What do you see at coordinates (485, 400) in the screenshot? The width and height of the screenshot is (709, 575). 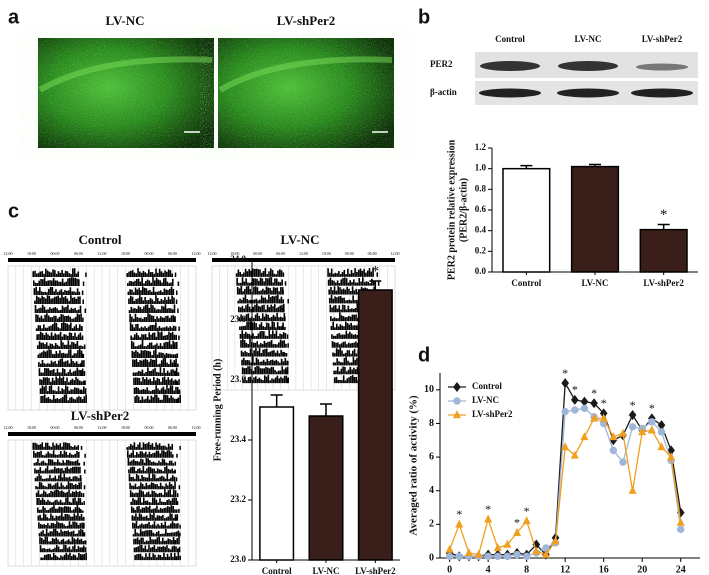 I see `legend-label: LV-NC` at bounding box center [485, 400].